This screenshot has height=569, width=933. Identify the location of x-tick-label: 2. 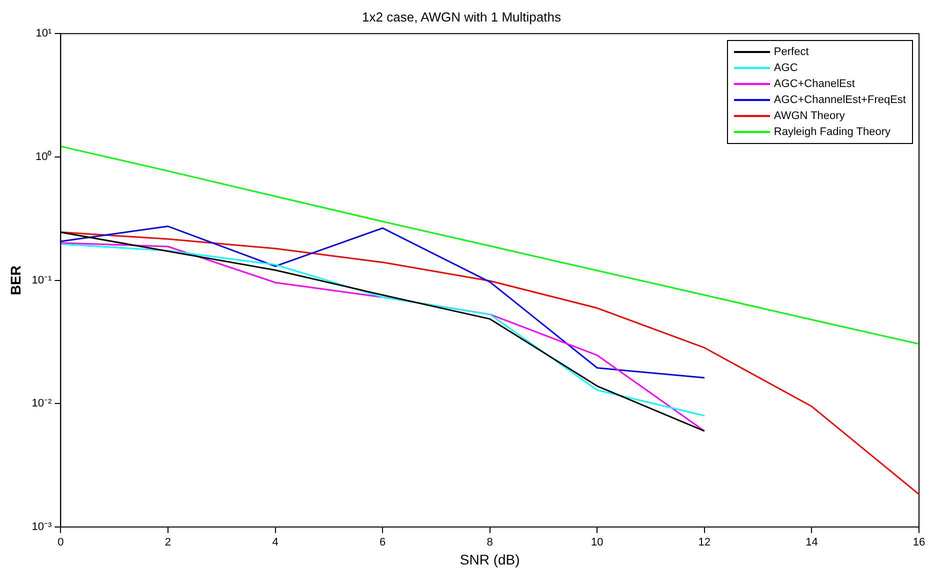
(168, 542).